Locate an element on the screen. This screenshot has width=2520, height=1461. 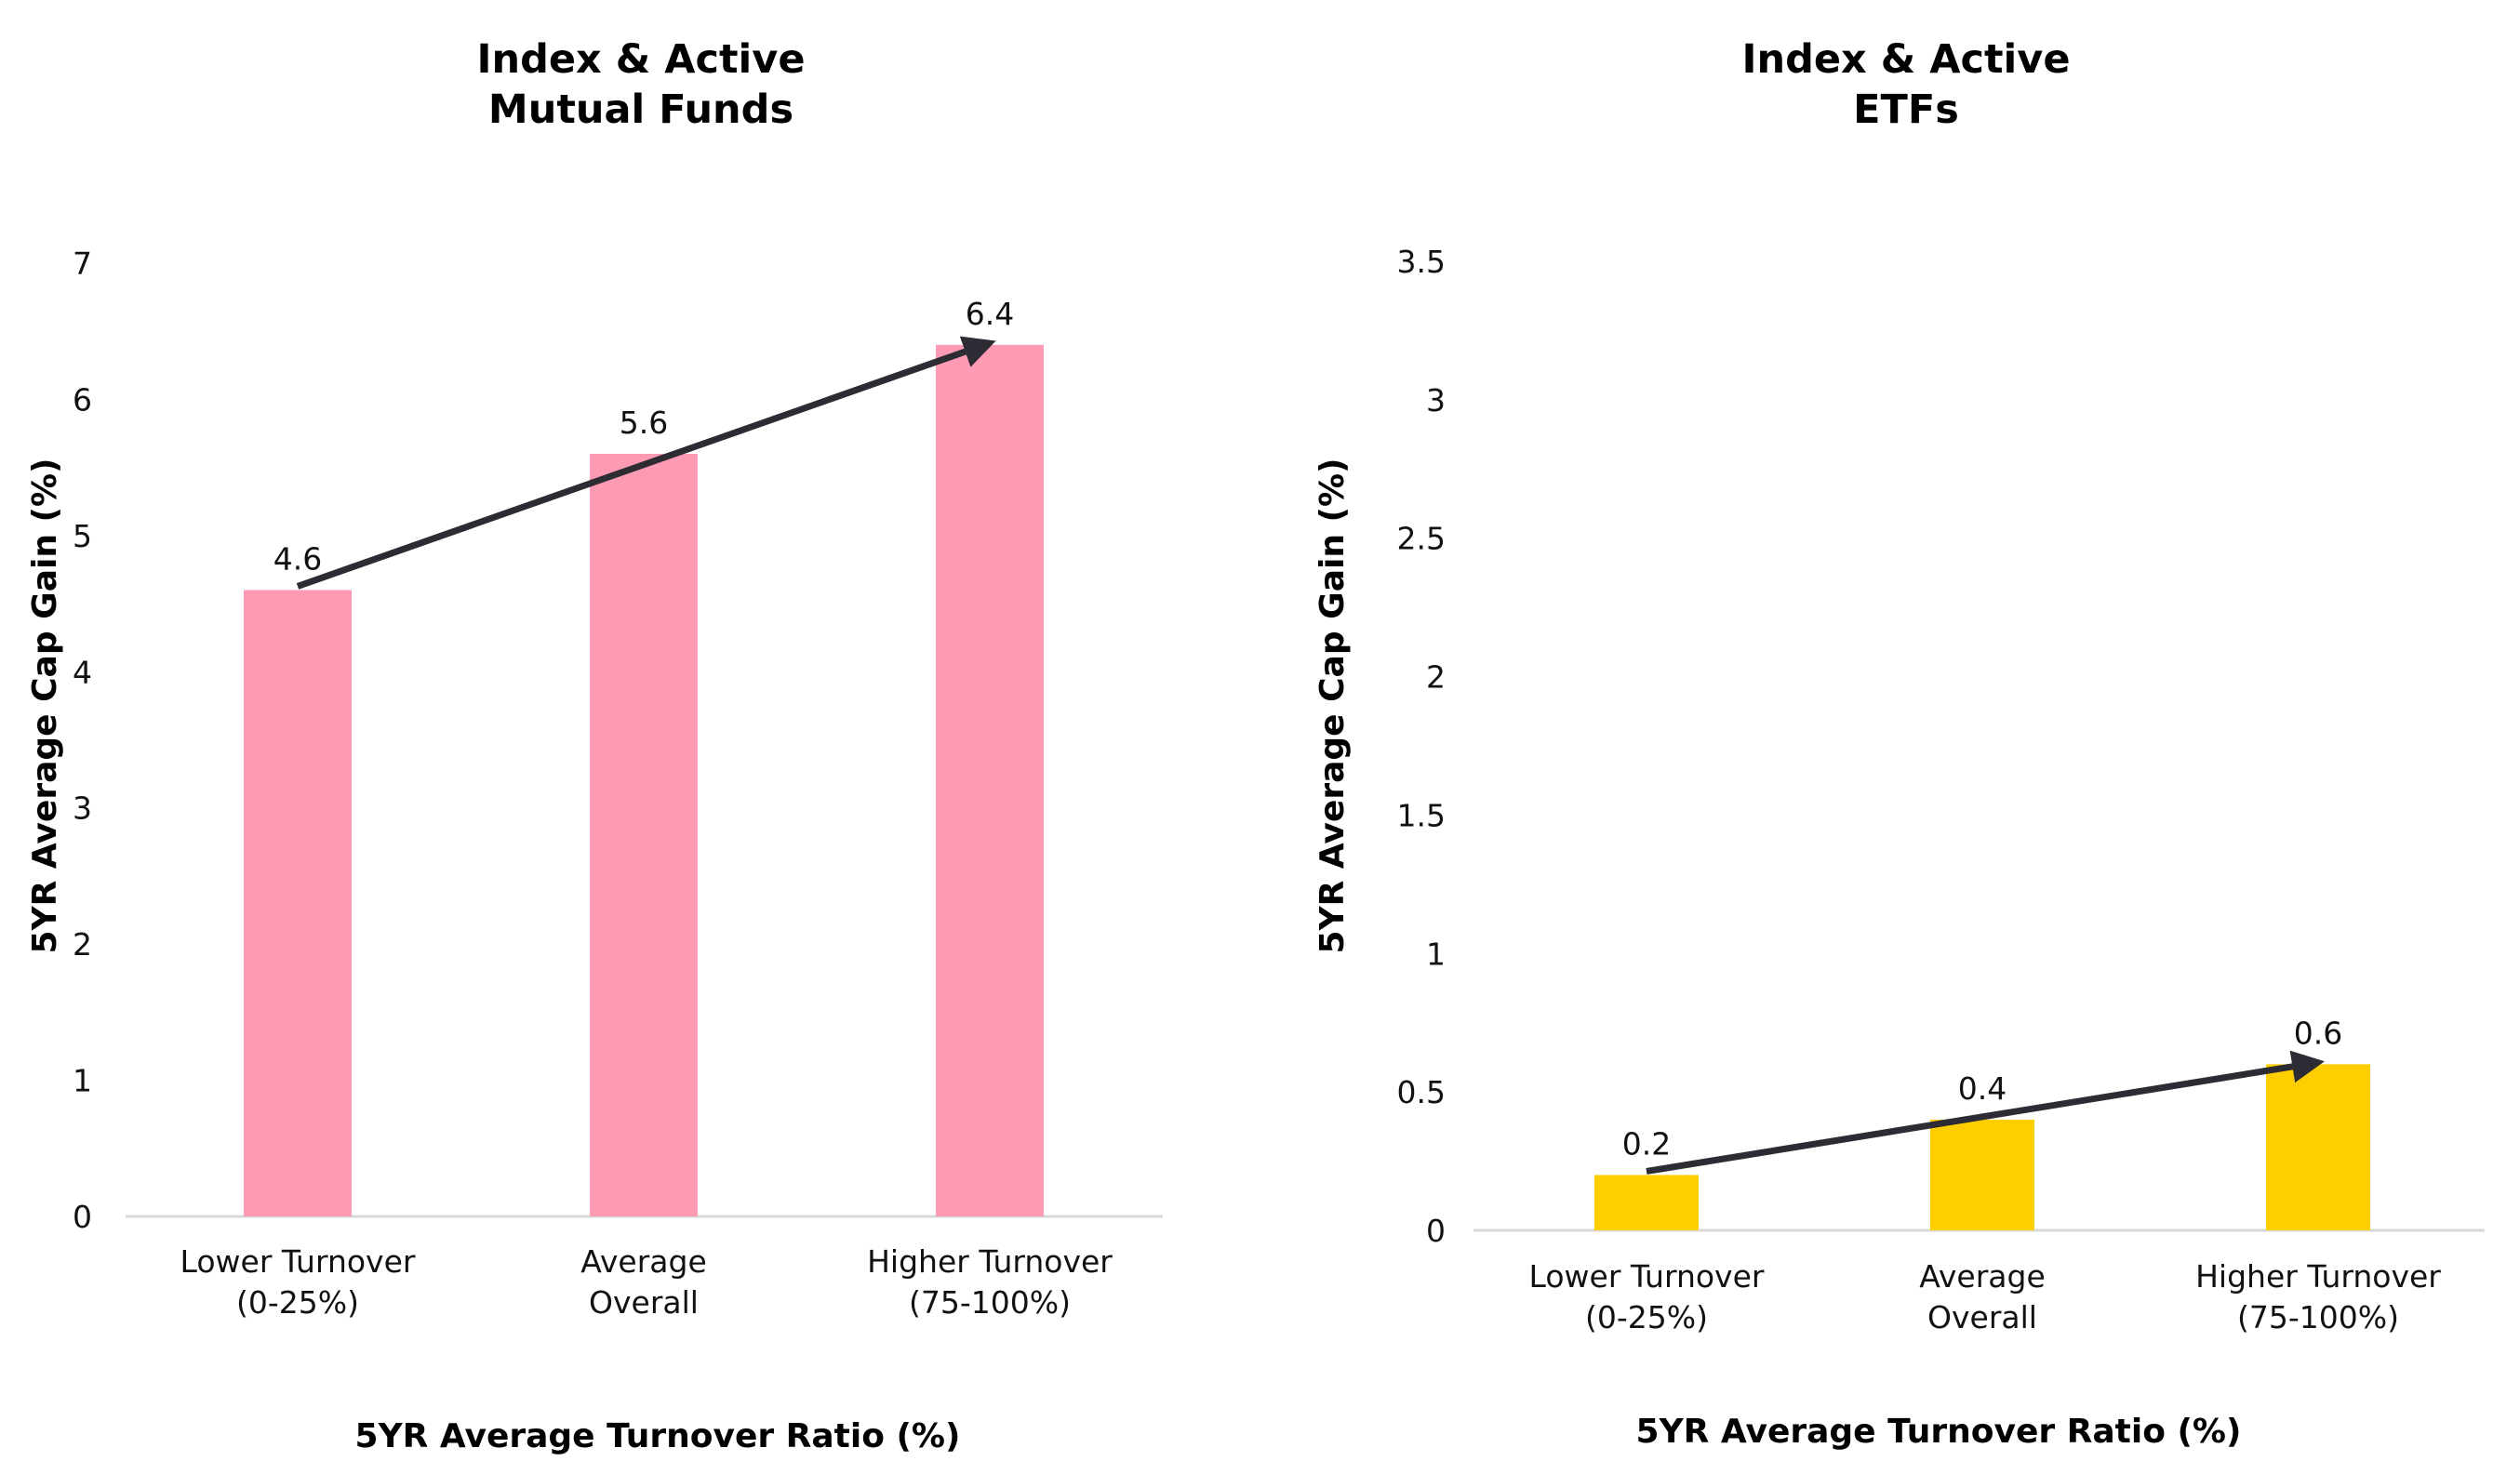
y-tick-label: 3.5 is located at coordinates (1421, 262).